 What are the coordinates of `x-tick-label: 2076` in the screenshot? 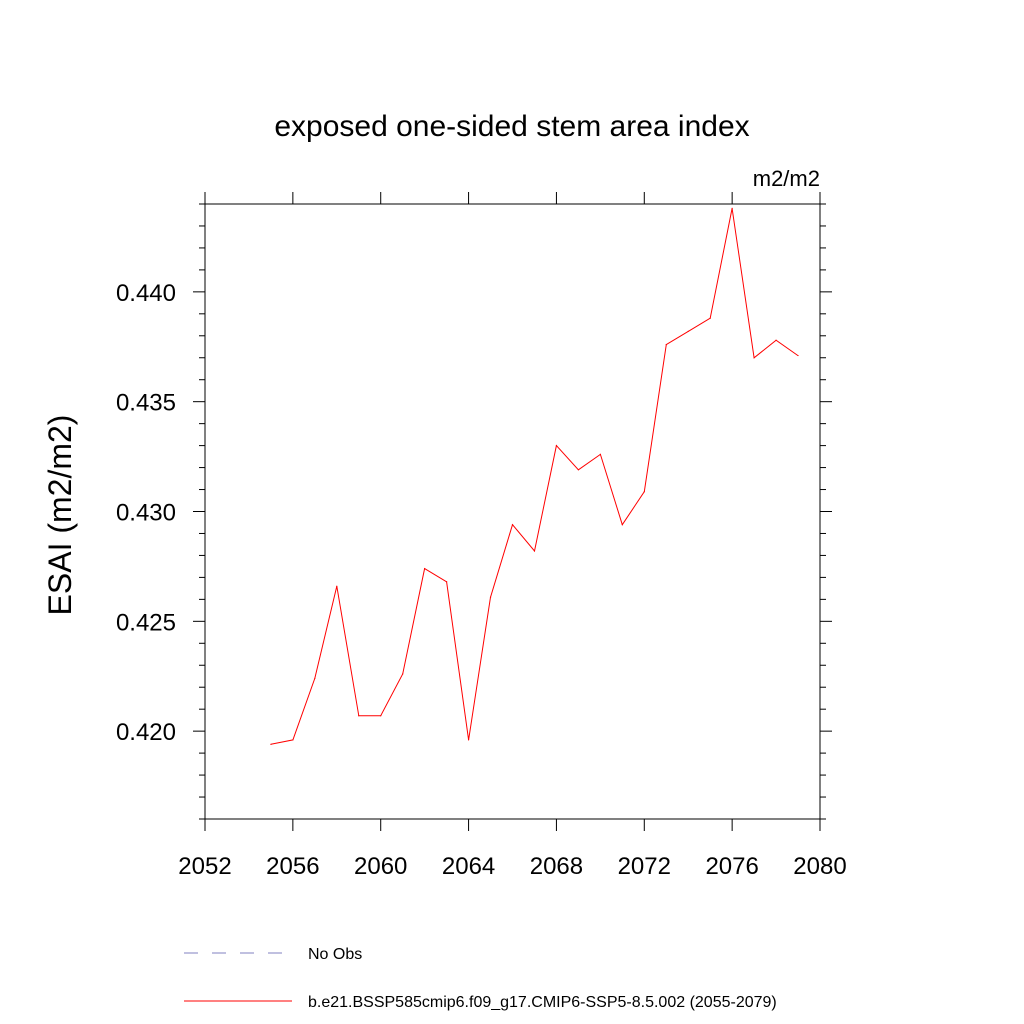 It's located at (731, 866).